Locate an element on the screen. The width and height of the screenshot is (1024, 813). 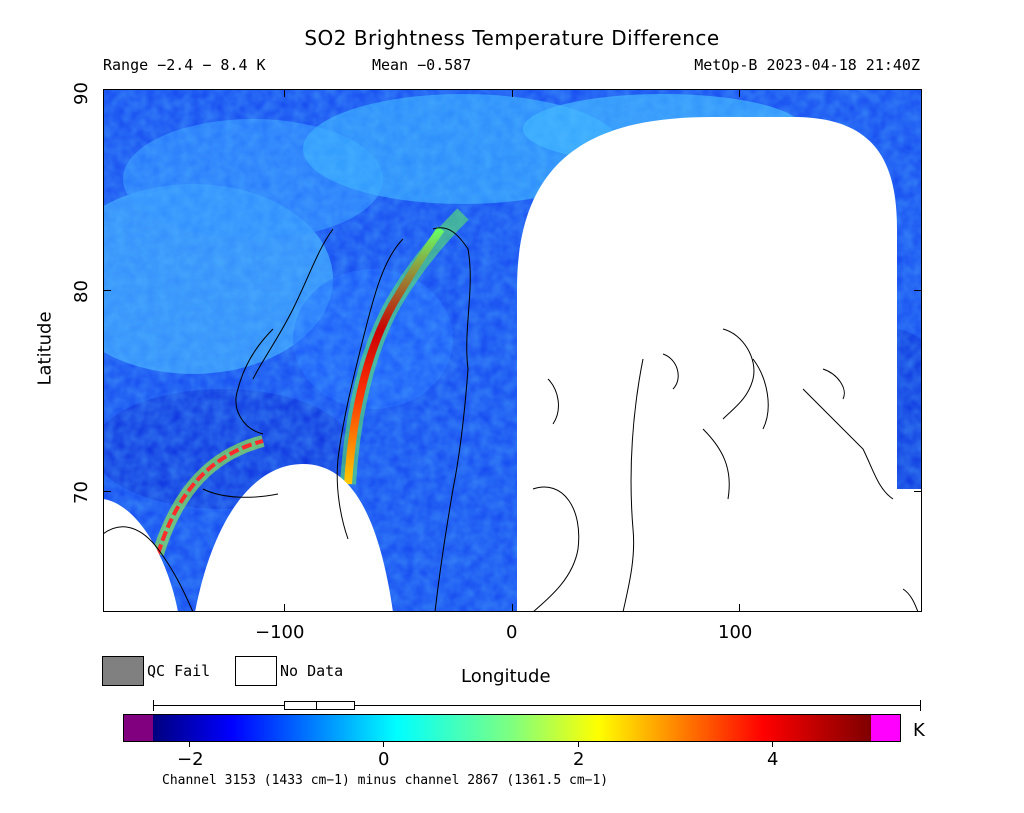
qc-fail-swatch is located at coordinates (123, 671).